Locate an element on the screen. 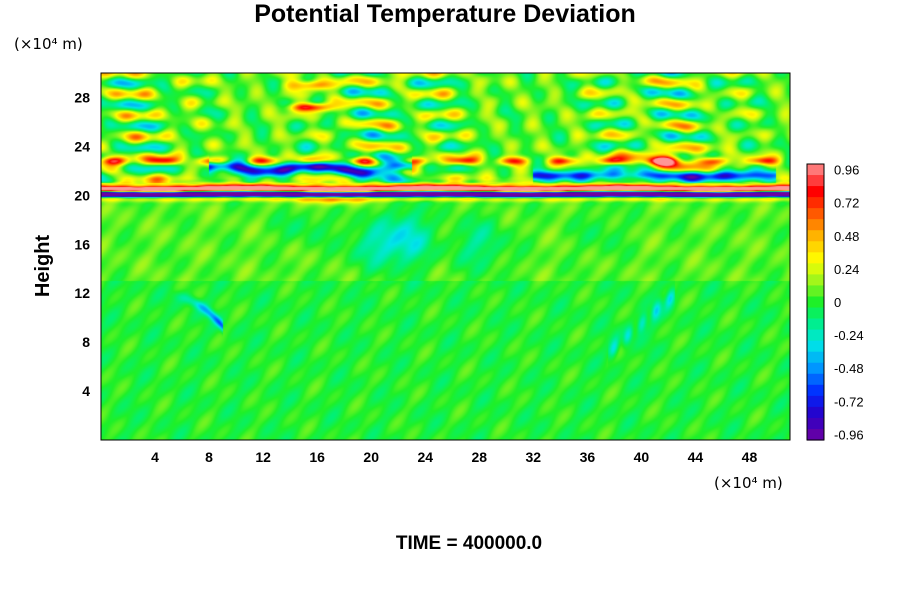  x-tick-label: 32 is located at coordinates (534, 457).